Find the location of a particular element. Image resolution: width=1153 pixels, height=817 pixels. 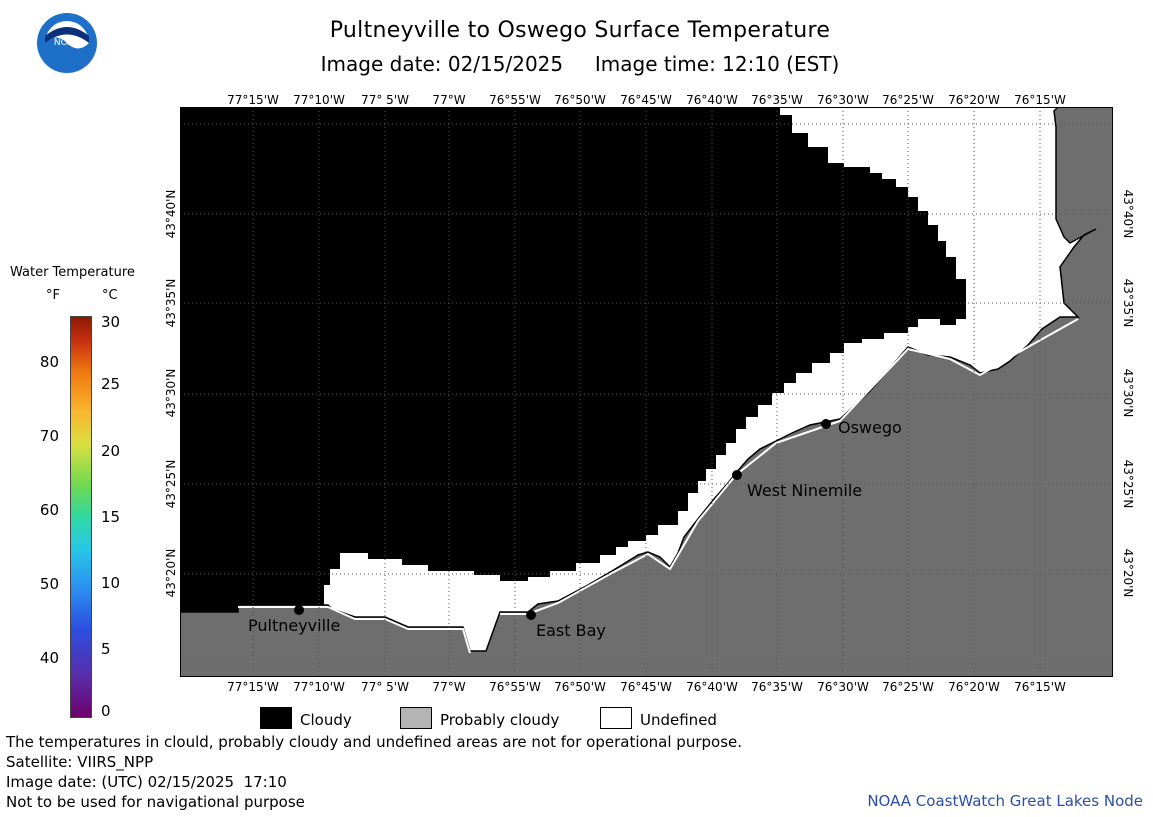

lon-bottom-label: 77°W is located at coordinates (449, 687).